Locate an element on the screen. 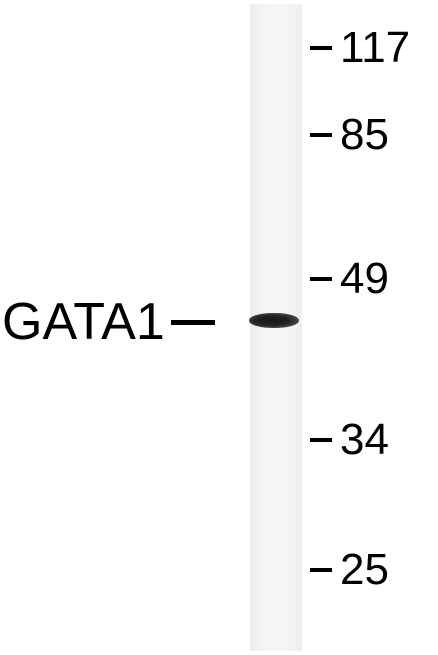  marker-34: 34 is located at coordinates (349, 440).